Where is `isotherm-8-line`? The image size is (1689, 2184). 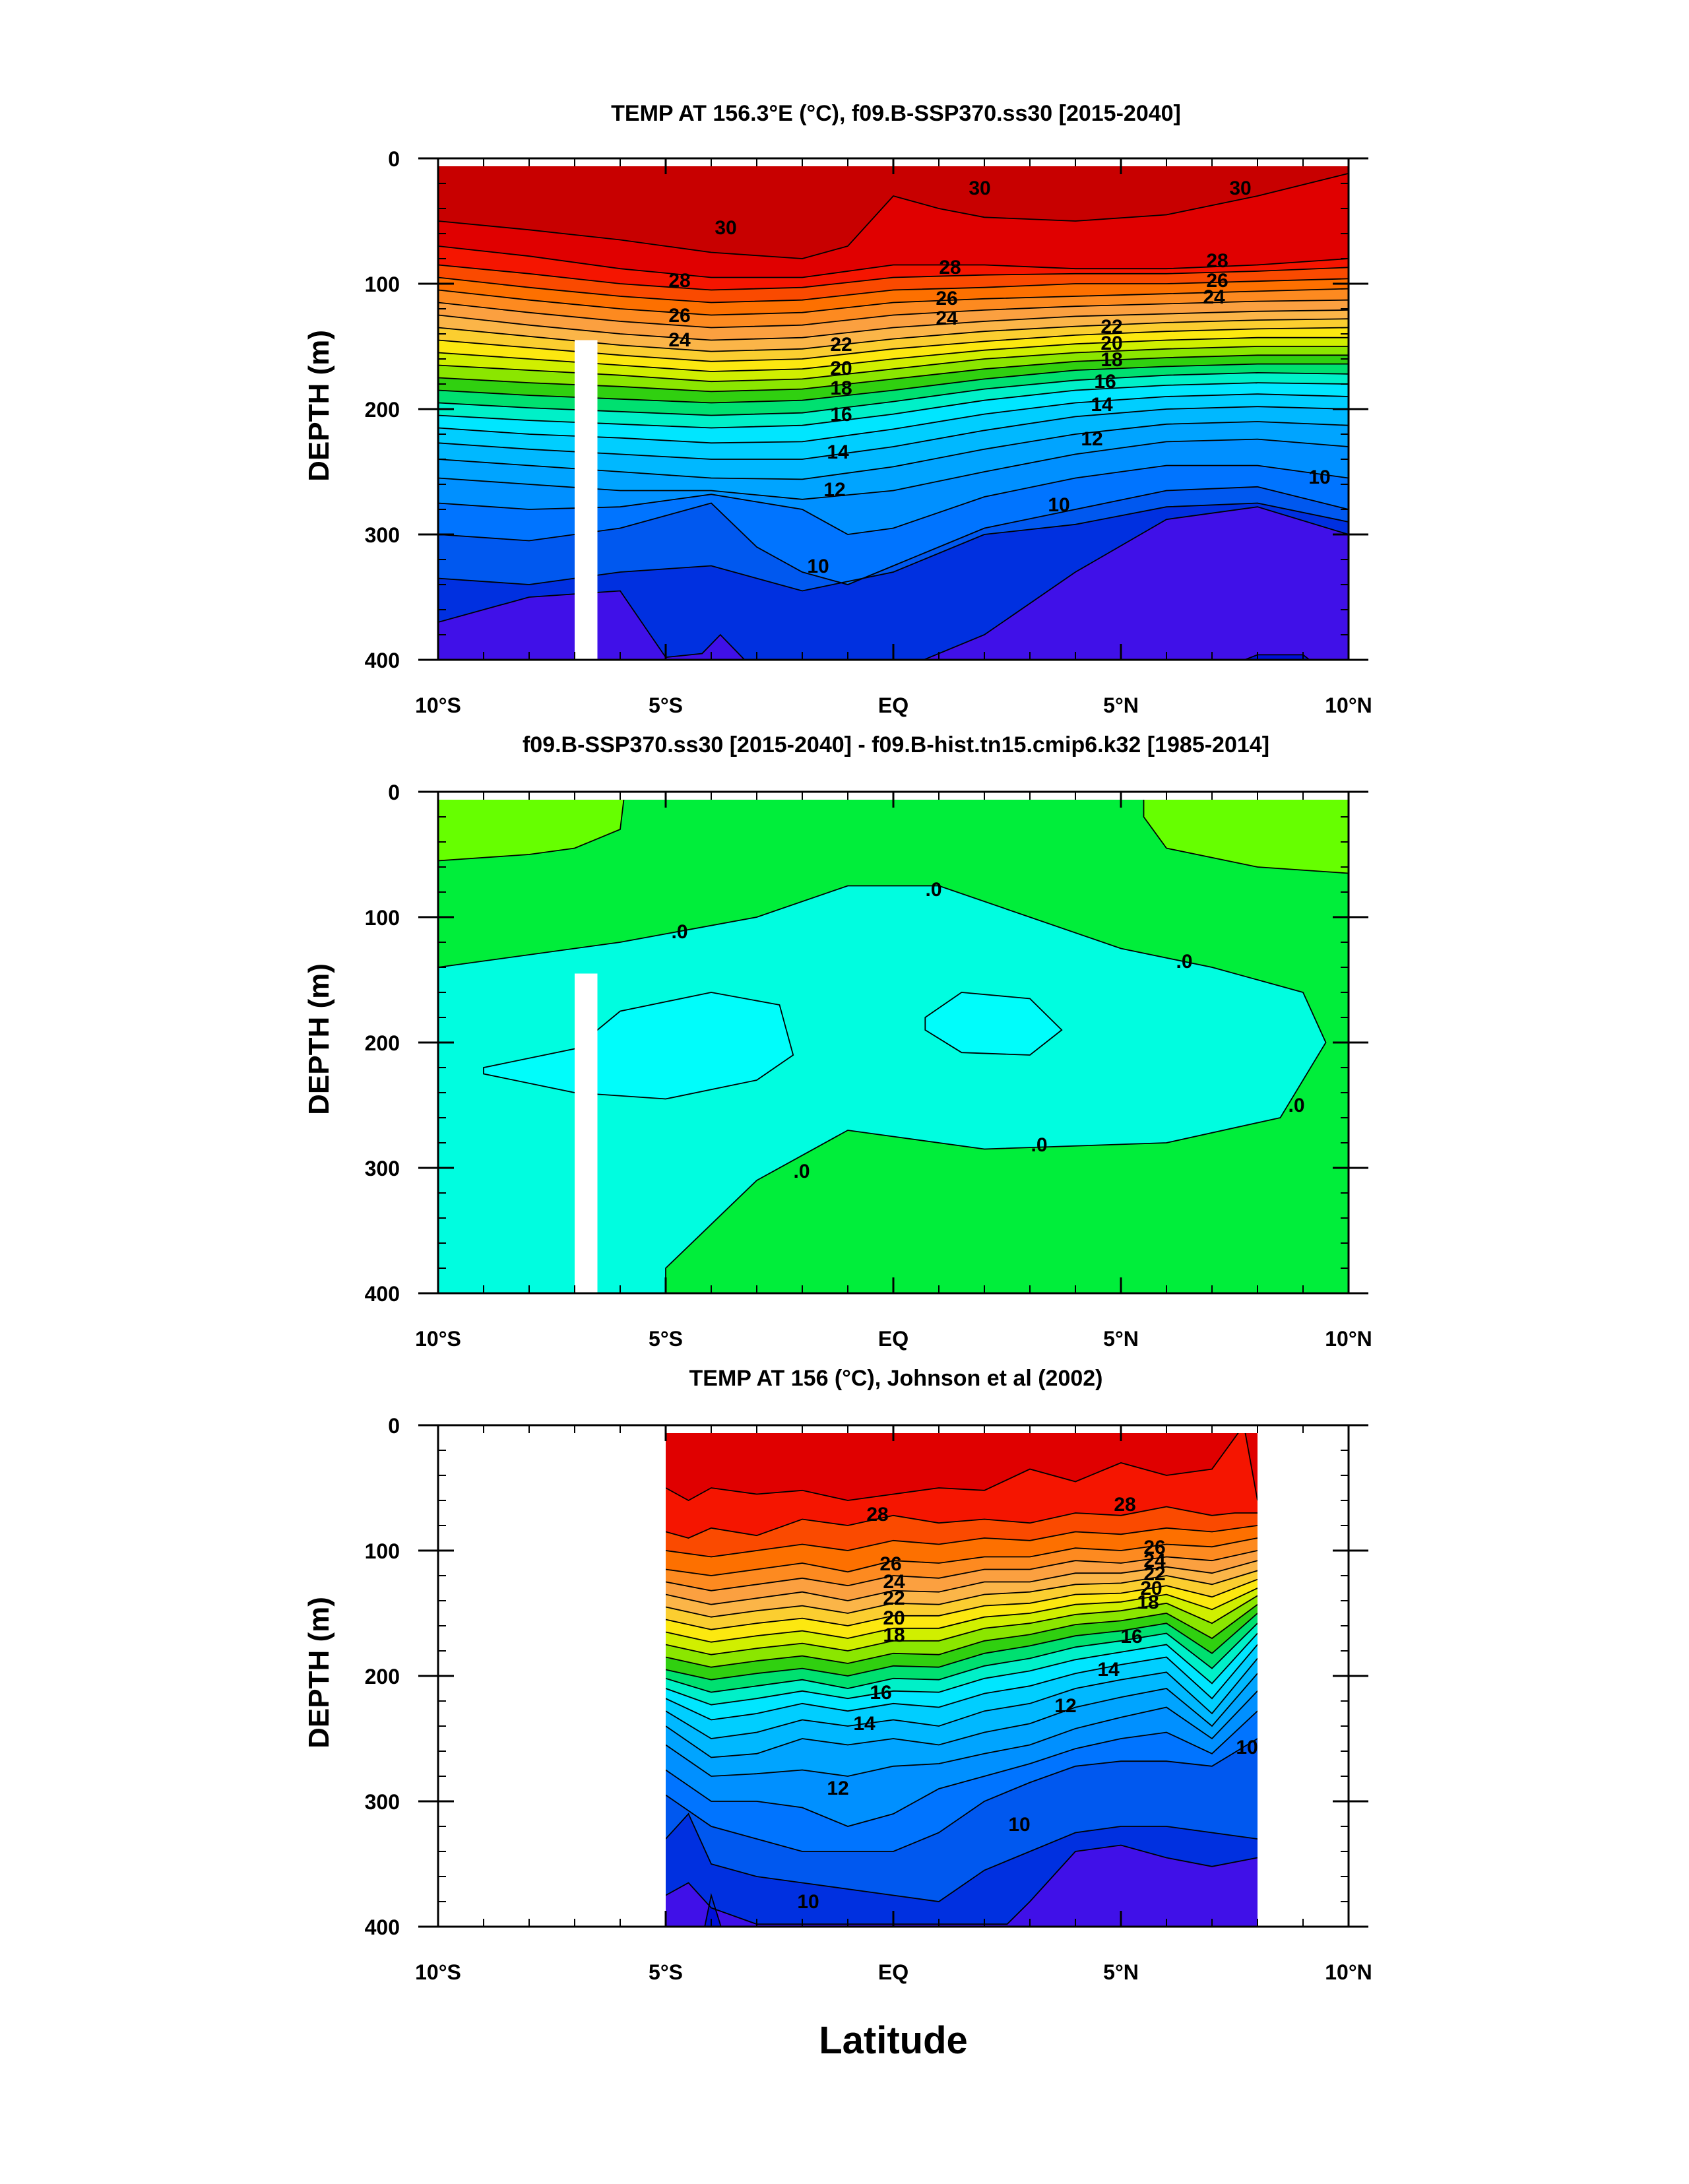 isotherm-8-line is located at coordinates (893, 583).